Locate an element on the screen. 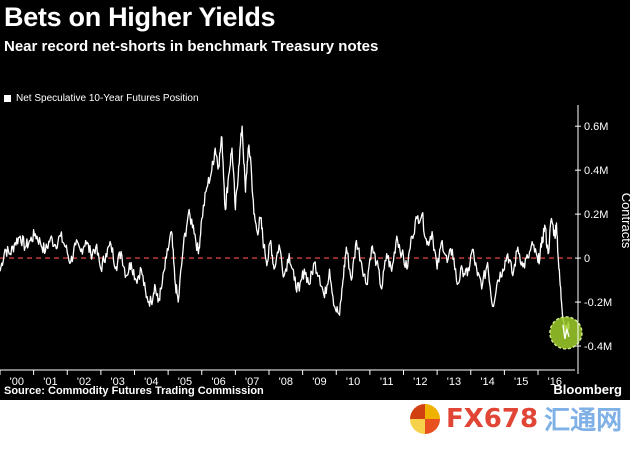  x-tick-label: '00 is located at coordinates (17, 382).